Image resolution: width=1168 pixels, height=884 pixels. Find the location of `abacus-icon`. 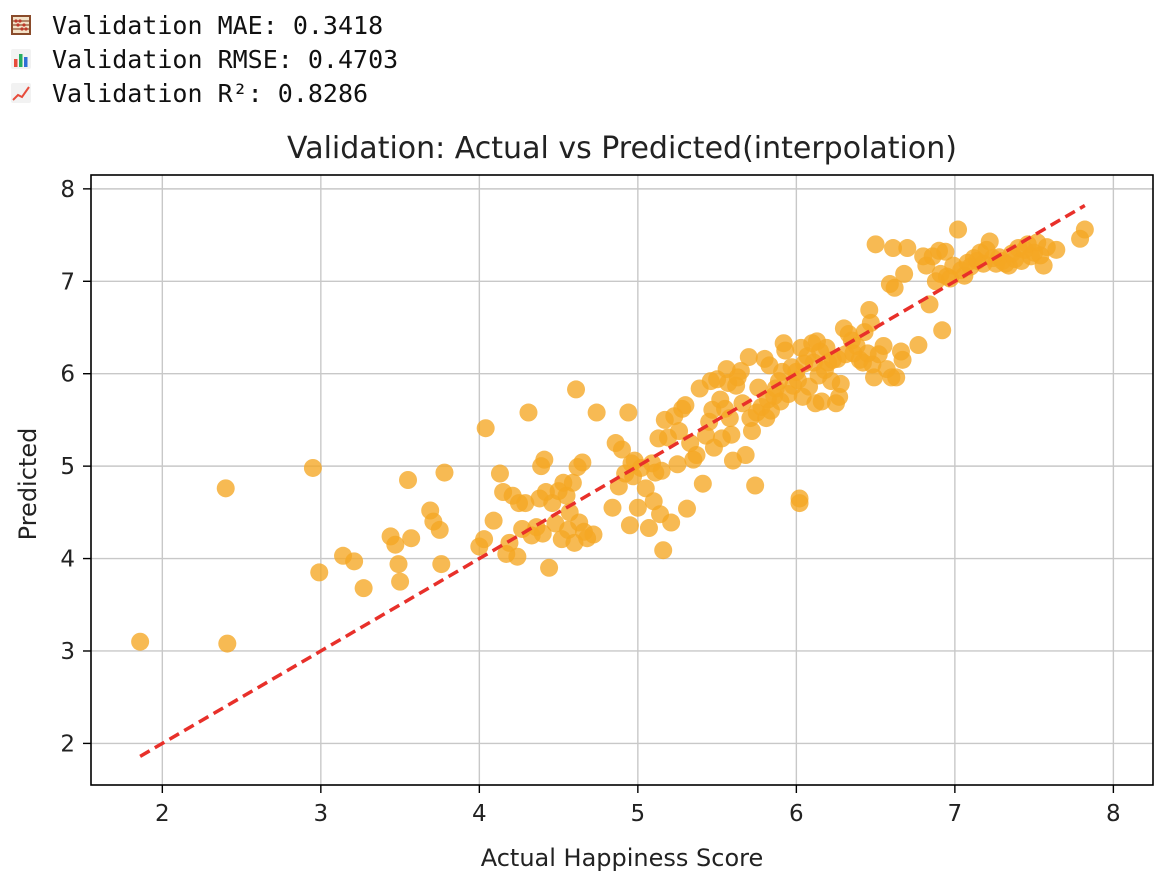

abacus-icon is located at coordinates (21, 25).